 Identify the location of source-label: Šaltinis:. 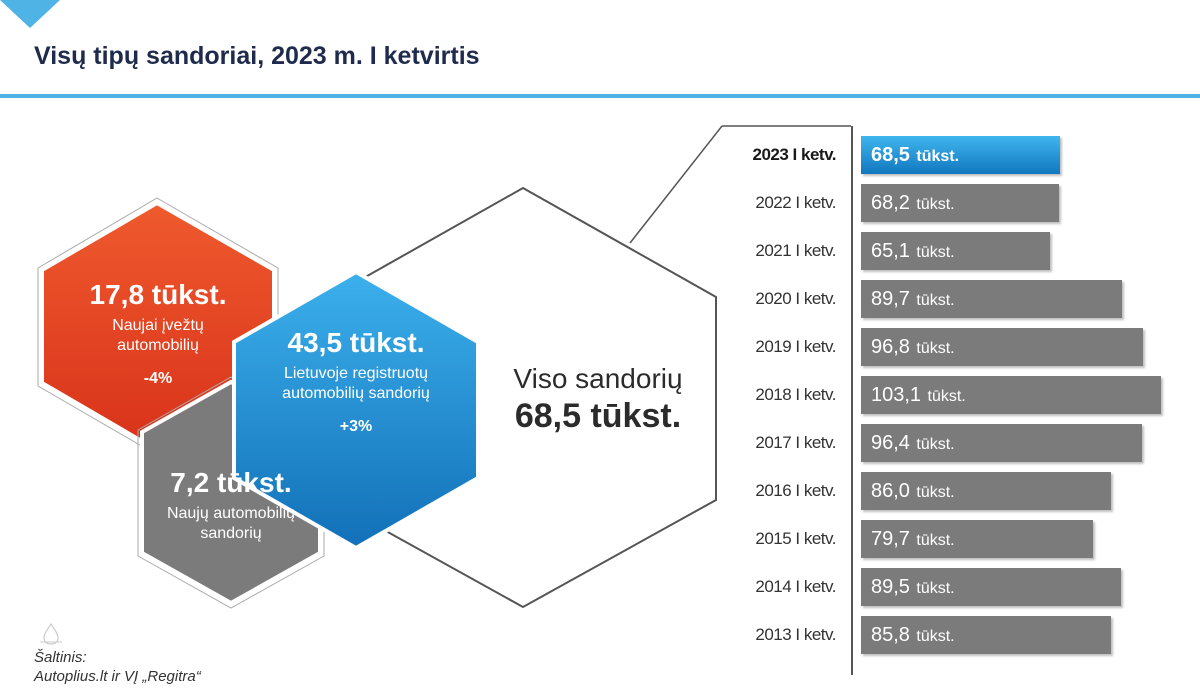
(60, 657).